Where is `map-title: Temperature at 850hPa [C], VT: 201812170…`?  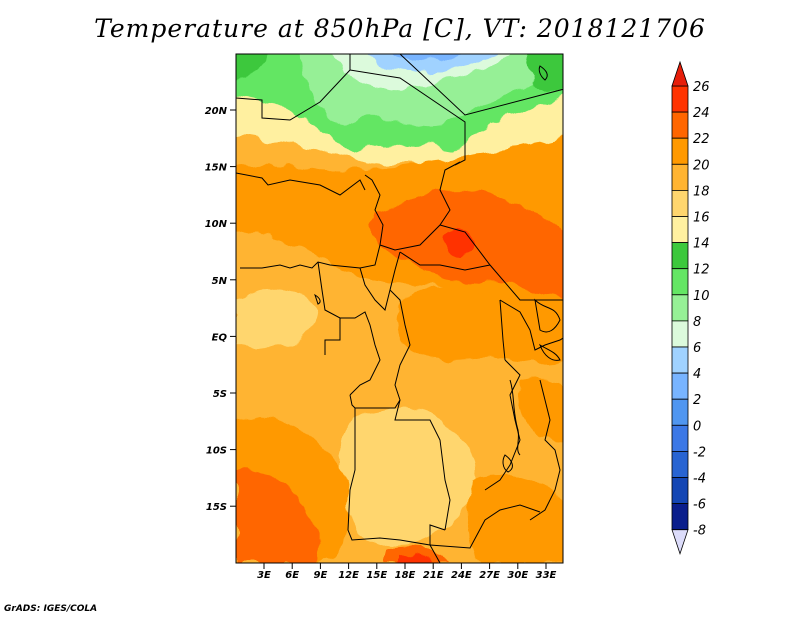 map-title: Temperature at 850hPa [C], VT: 201812170… is located at coordinates (400, 28).